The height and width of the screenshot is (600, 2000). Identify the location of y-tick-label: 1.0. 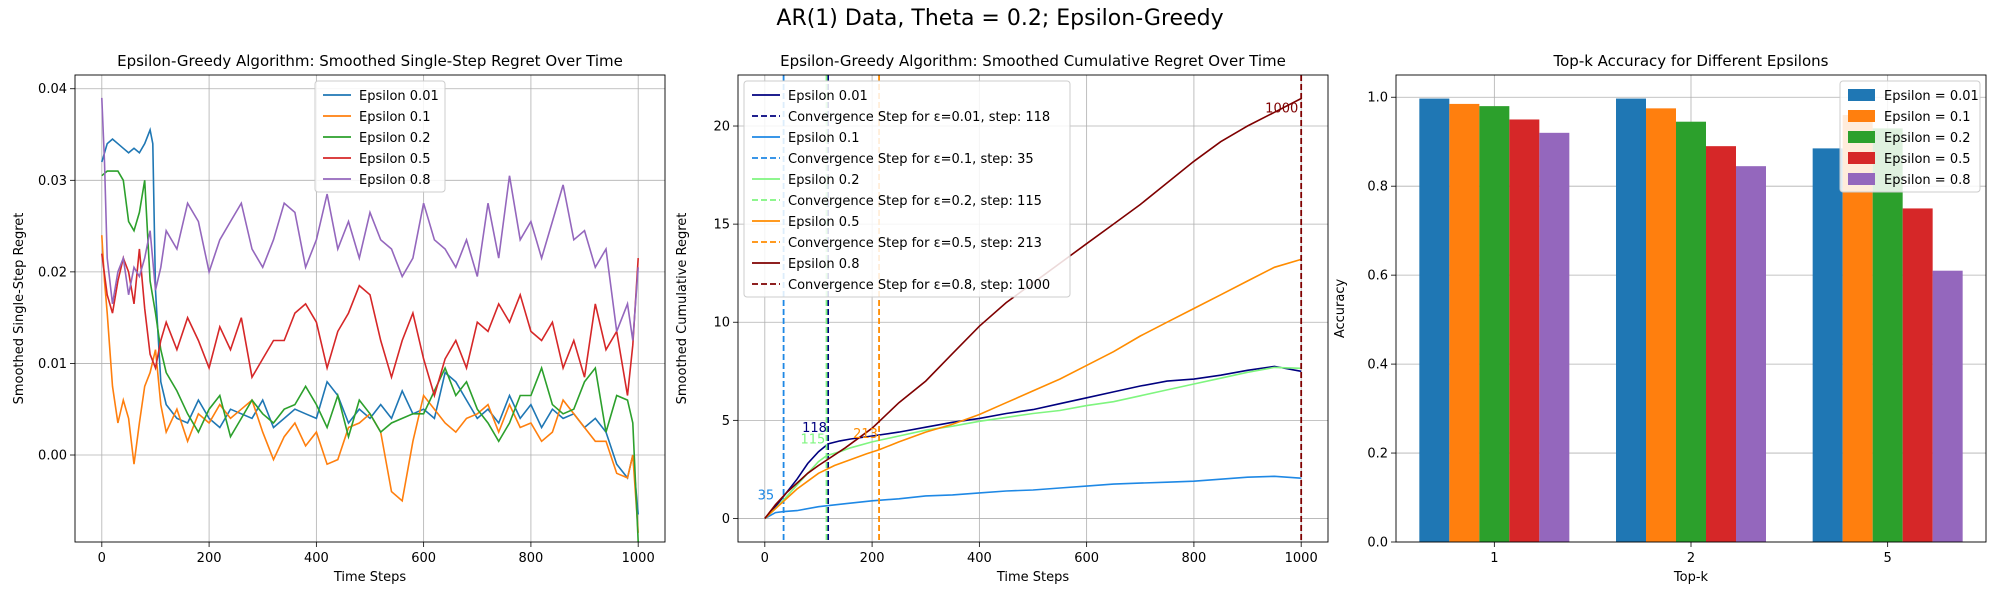
(1377, 98).